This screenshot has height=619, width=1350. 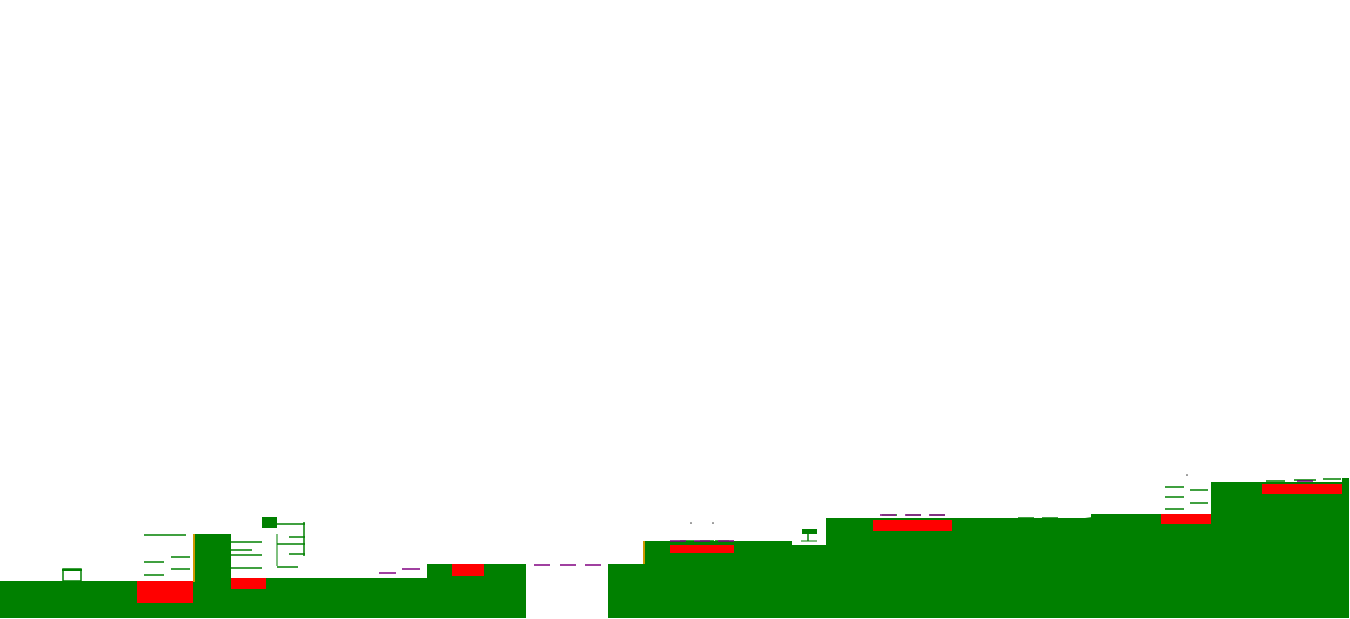 What do you see at coordinates (809, 531) in the screenshot?
I see `signpost` at bounding box center [809, 531].